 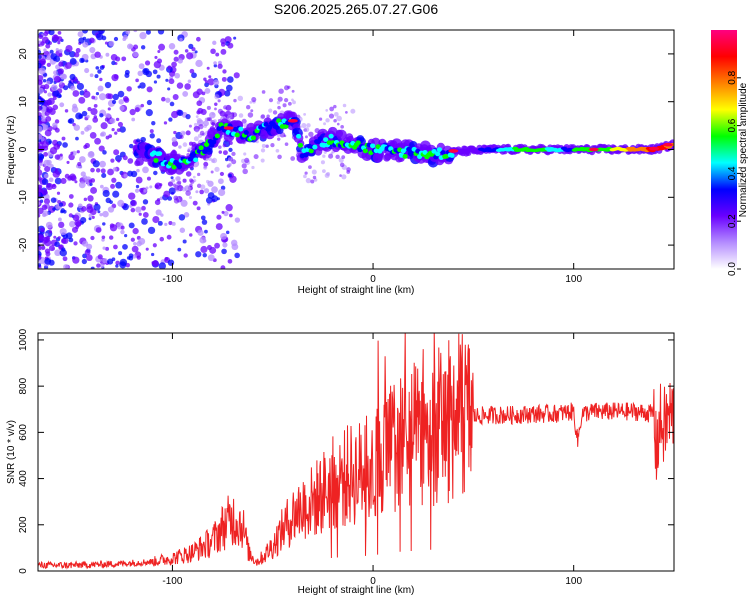 What do you see at coordinates (23, 244) in the screenshot?
I see `spectrogram-y-tick-label: -20` at bounding box center [23, 244].